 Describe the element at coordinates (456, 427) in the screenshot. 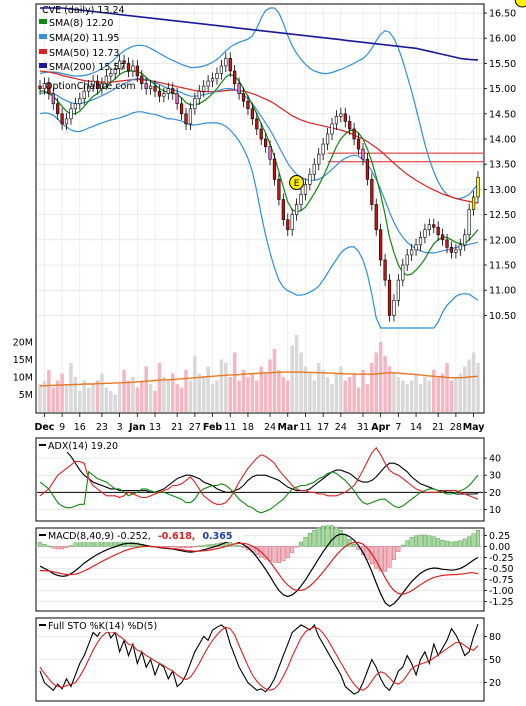

I see `date-tick-label: 28` at that location.